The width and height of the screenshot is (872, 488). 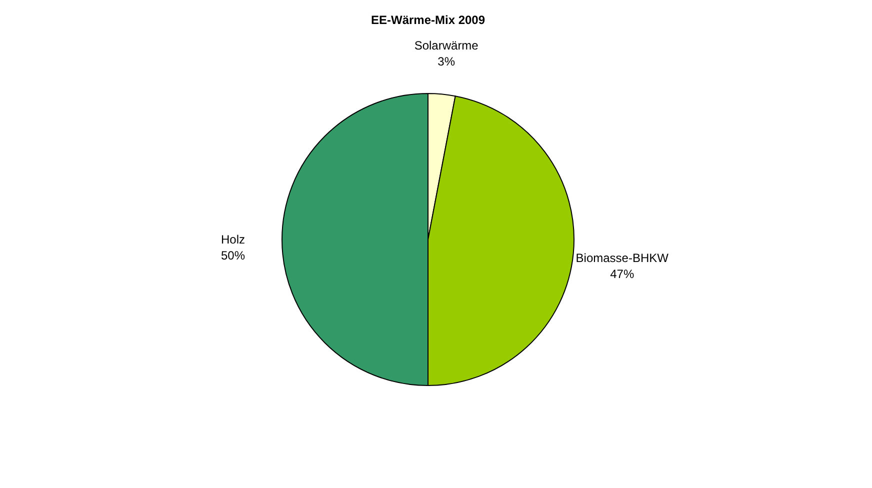 I want to click on chart-title: EE-Wärme-Mix 2009, so click(x=428, y=20).